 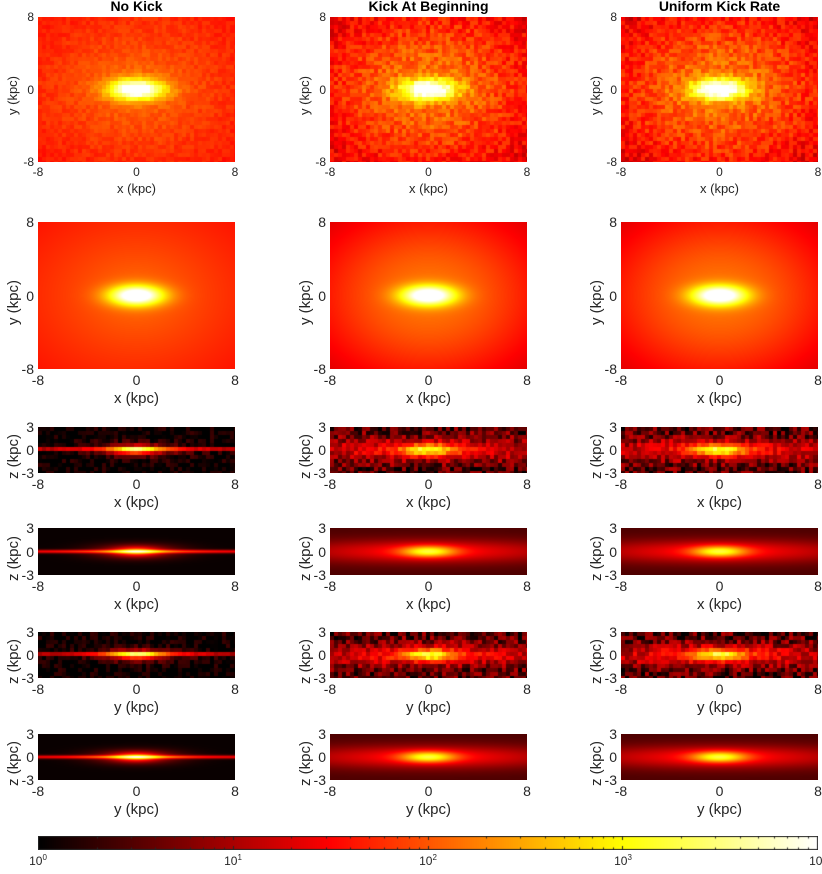 What do you see at coordinates (136, 7) in the screenshot?
I see `column-title: No Kick` at bounding box center [136, 7].